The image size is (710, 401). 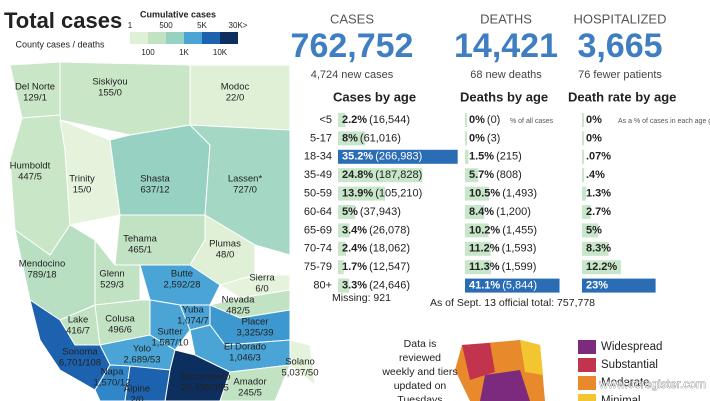 I want to click on county-stats: 637/12, so click(x=154, y=190).